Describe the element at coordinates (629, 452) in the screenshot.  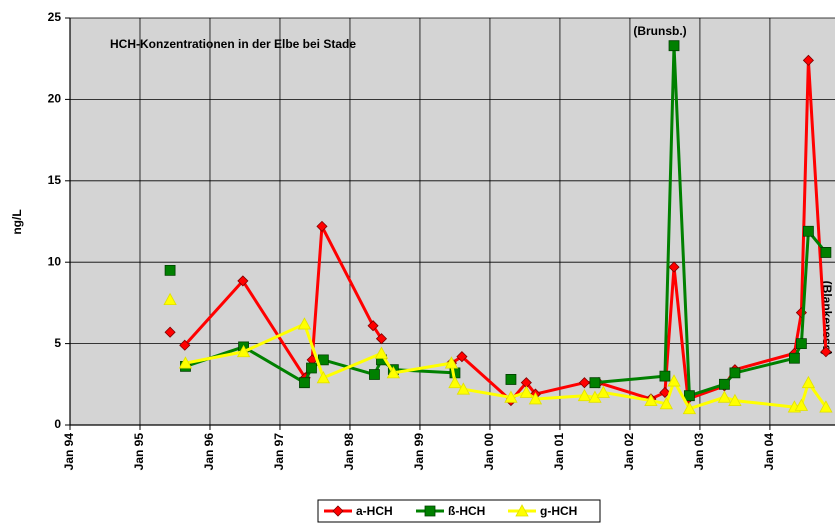
I see `x-tick-label: Jan 02` at that location.